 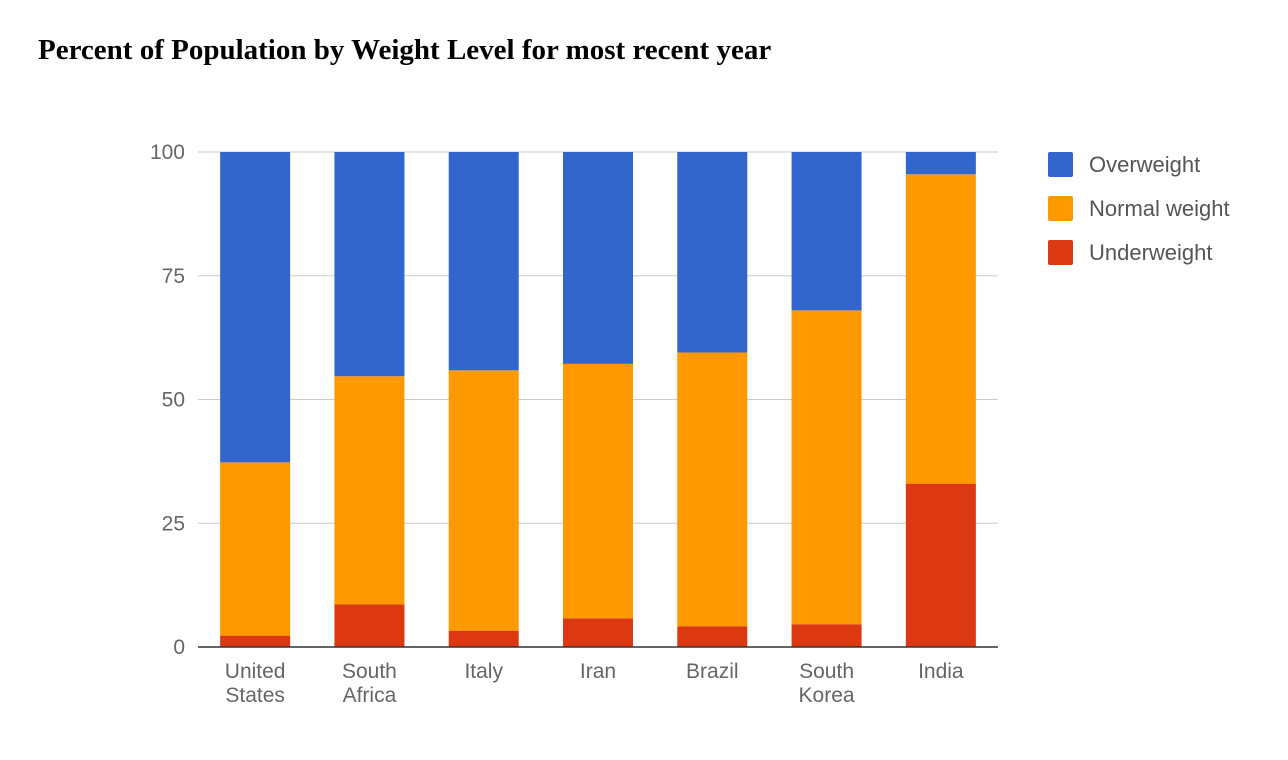 I want to click on x-tick-label: United, so click(x=255, y=671).